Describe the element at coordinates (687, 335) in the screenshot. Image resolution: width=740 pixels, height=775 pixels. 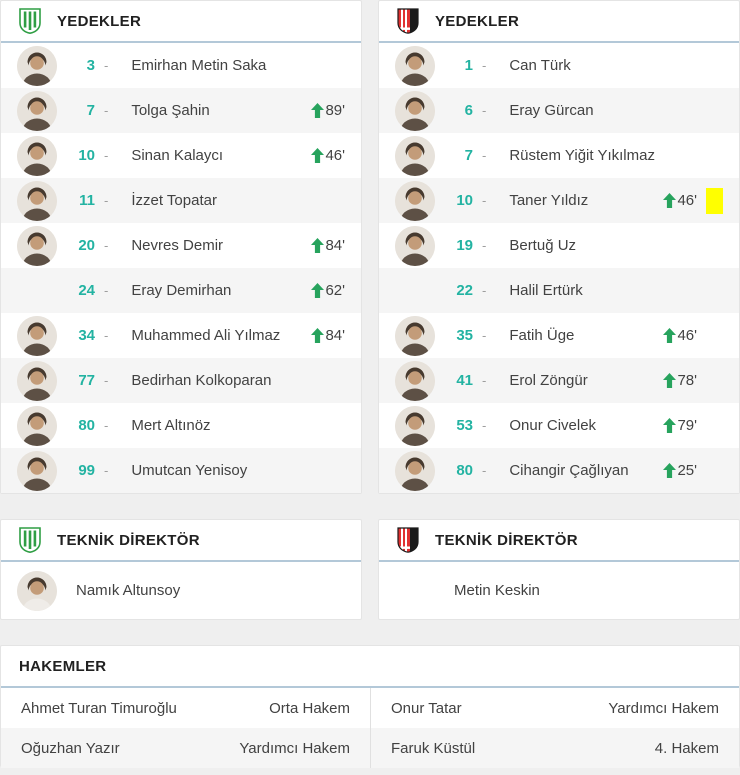
I see `sub-minute: 46'` at that location.